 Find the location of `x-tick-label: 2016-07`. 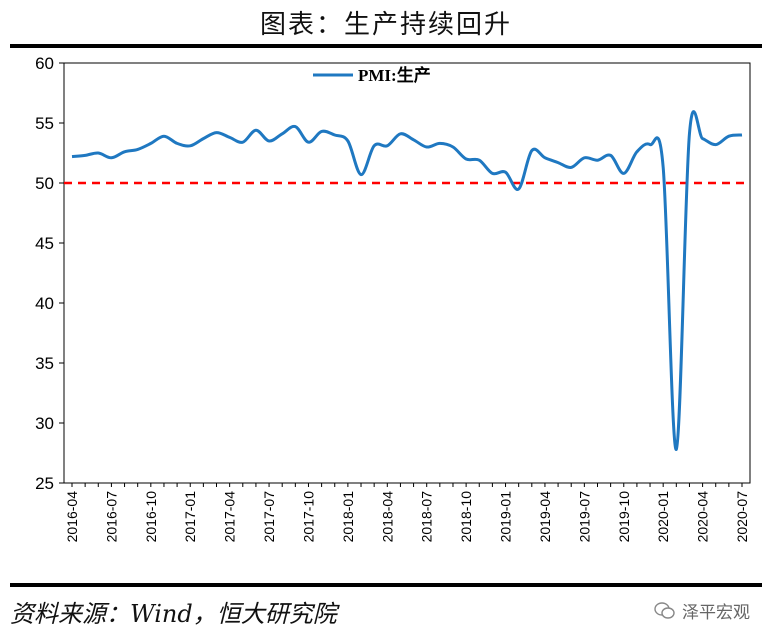

x-tick-label: 2016-07 is located at coordinates (111, 517).